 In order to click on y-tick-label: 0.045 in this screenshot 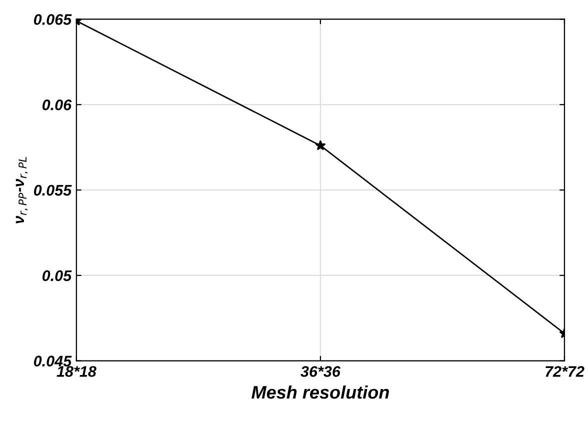, I will do `click(53, 361)`.